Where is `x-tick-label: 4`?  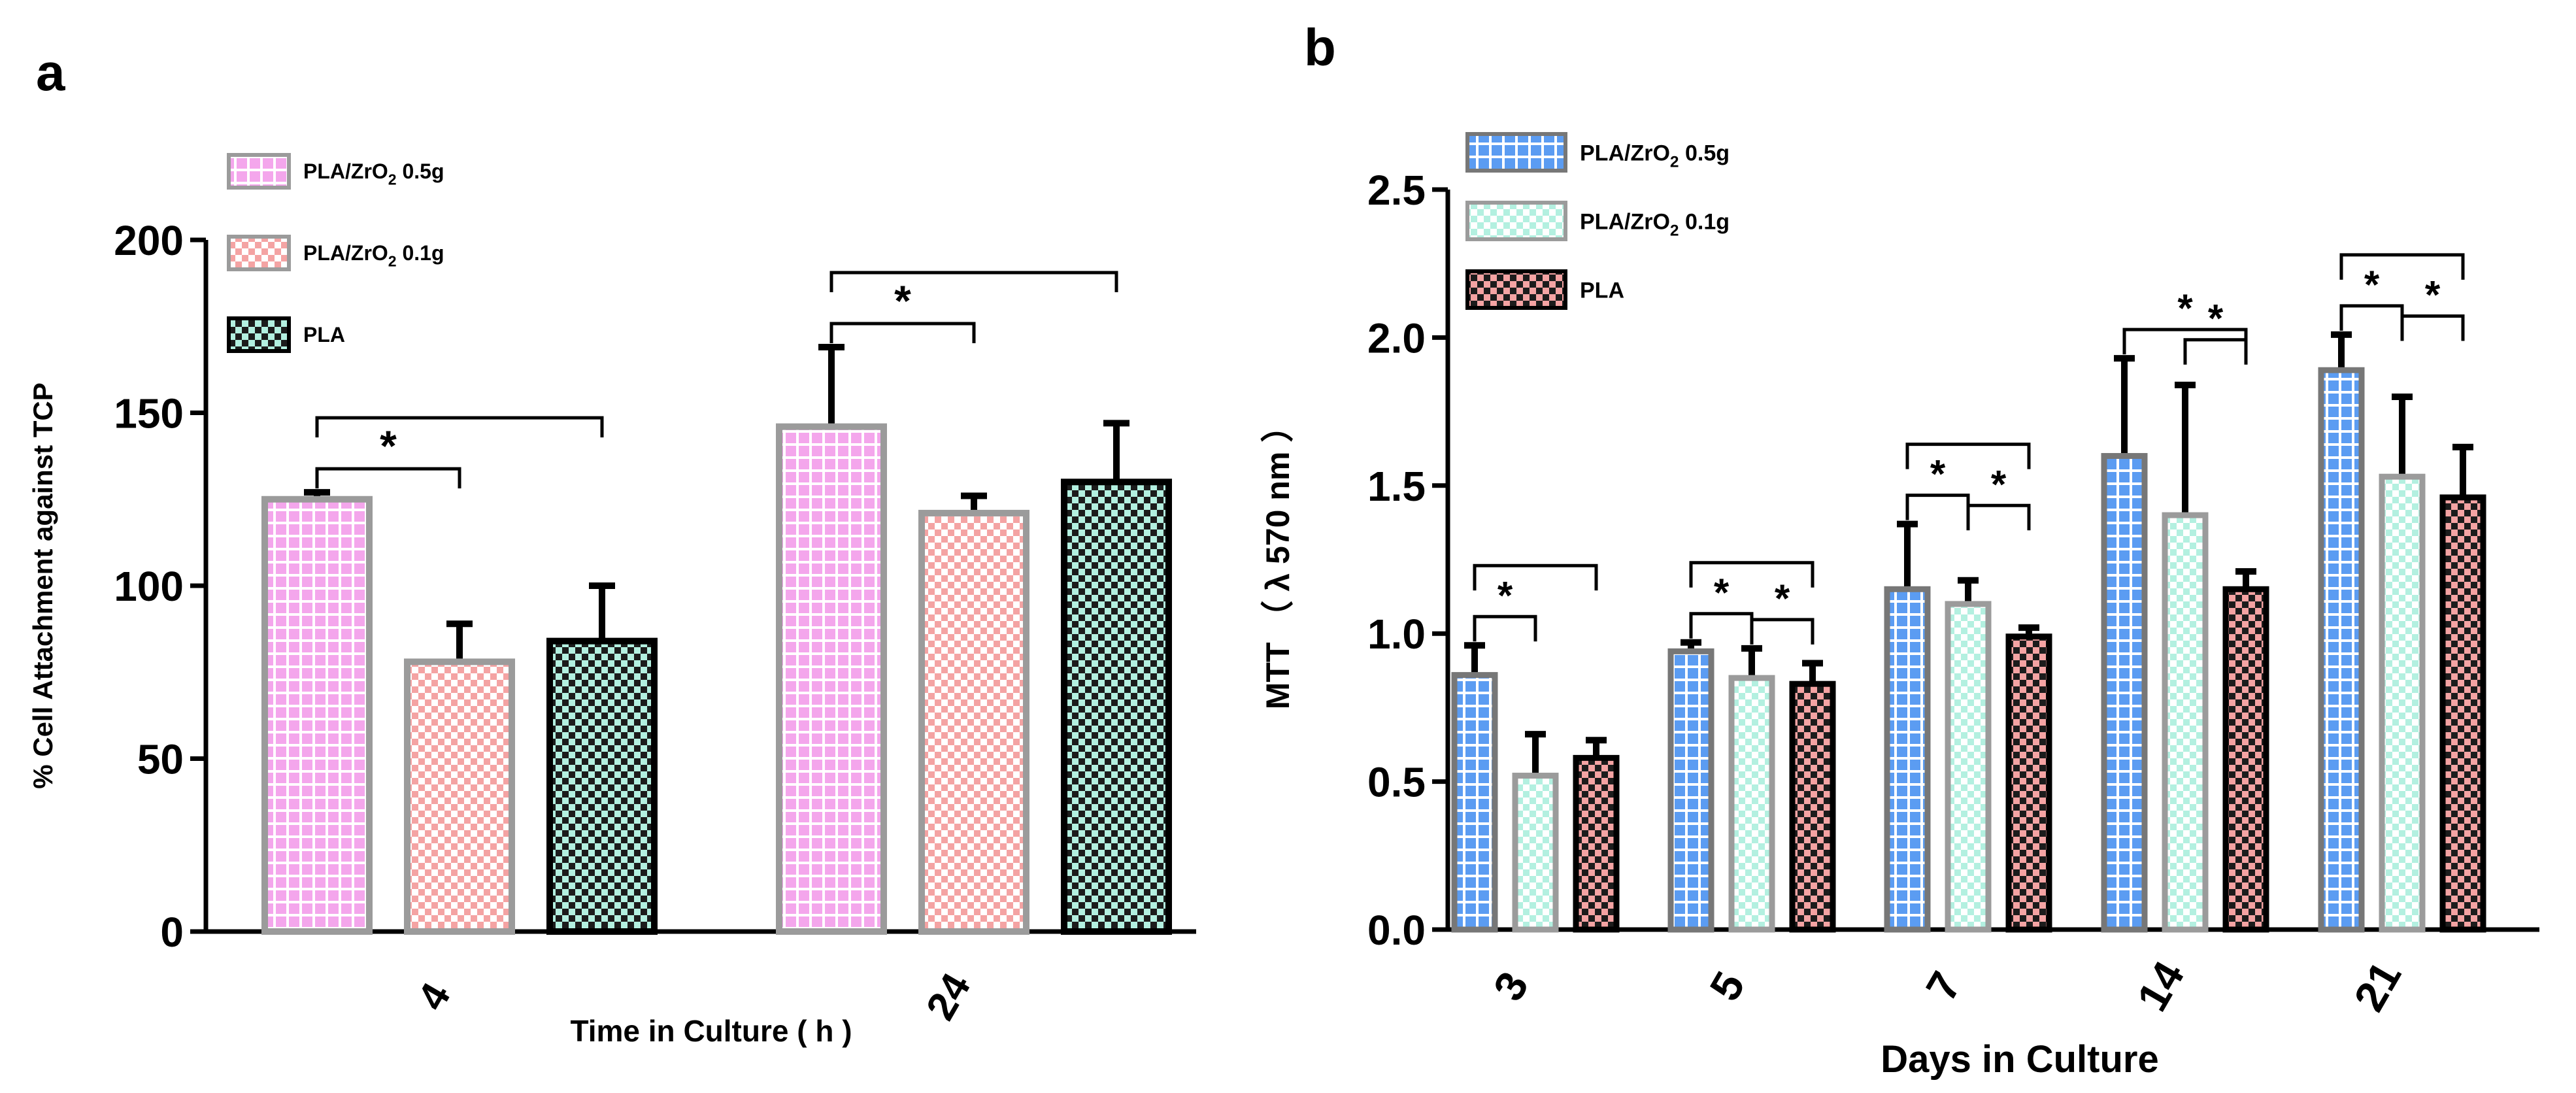 x-tick-label: 4 is located at coordinates (435, 996).